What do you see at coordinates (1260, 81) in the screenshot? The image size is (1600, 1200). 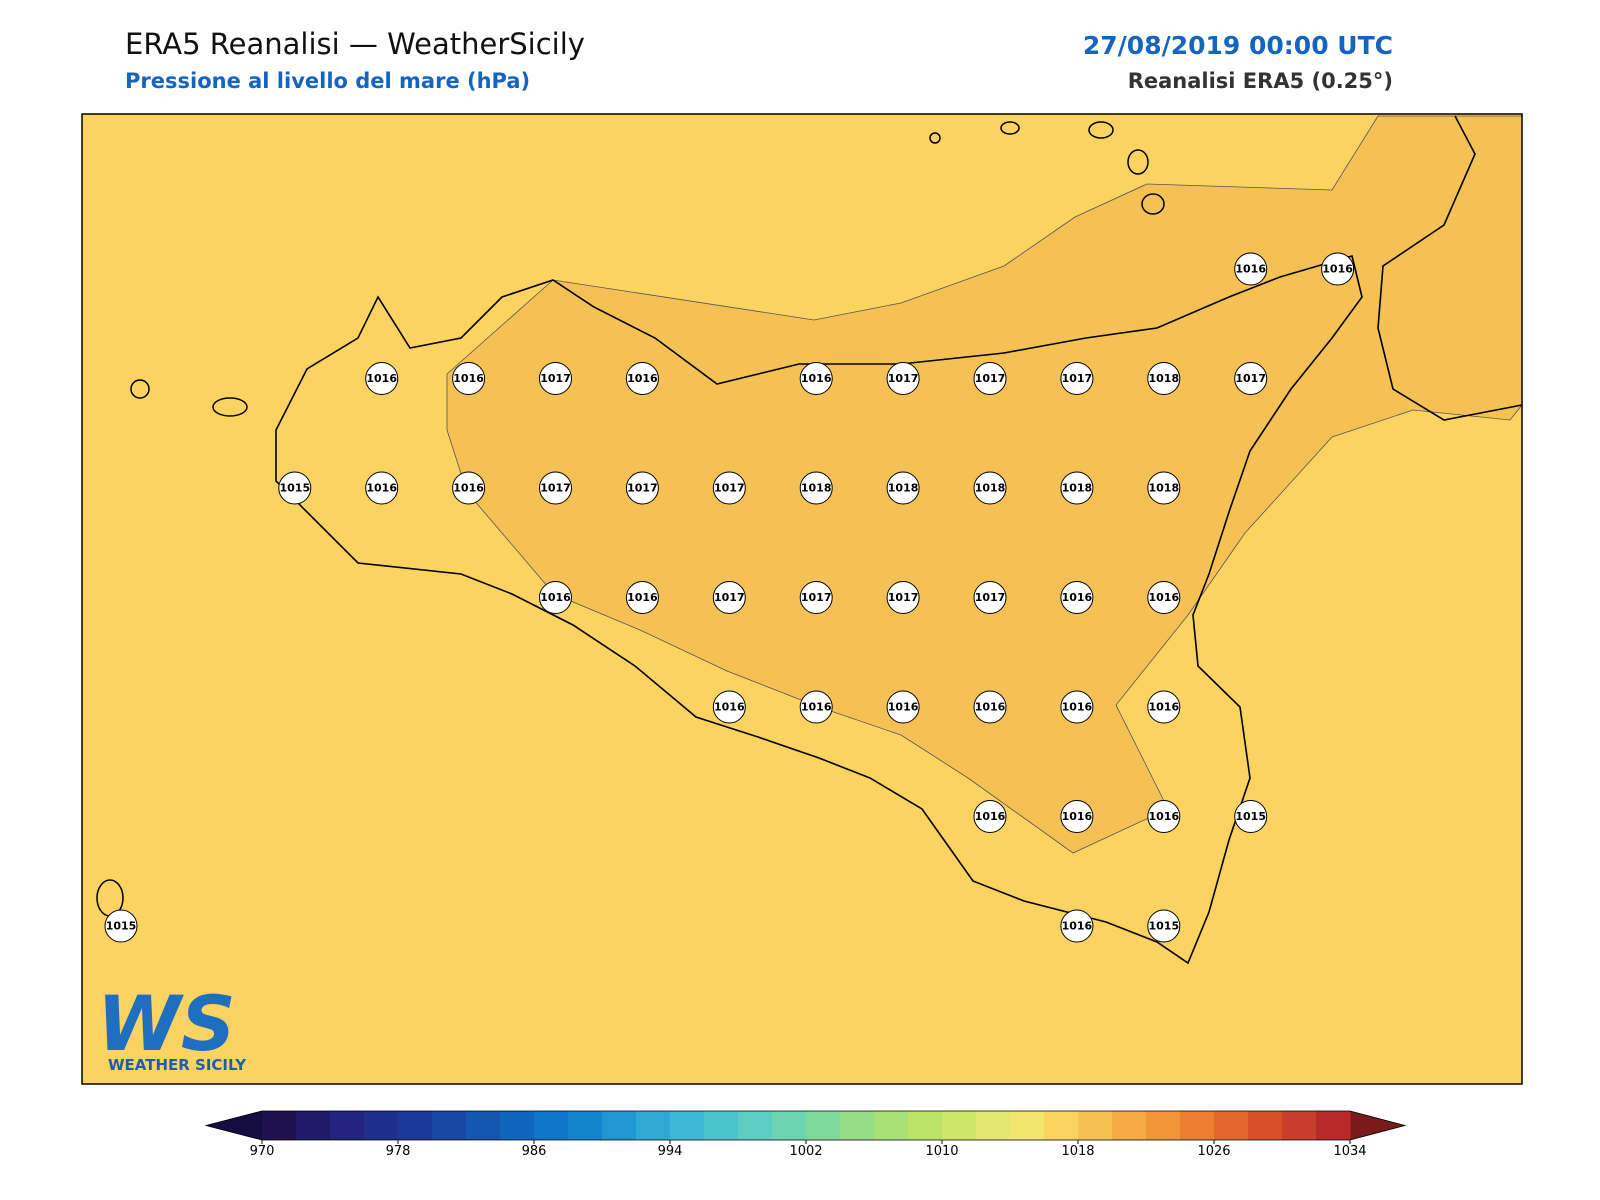 I see `source: Reanalisi ERA5 (0.25°)` at bounding box center [1260, 81].